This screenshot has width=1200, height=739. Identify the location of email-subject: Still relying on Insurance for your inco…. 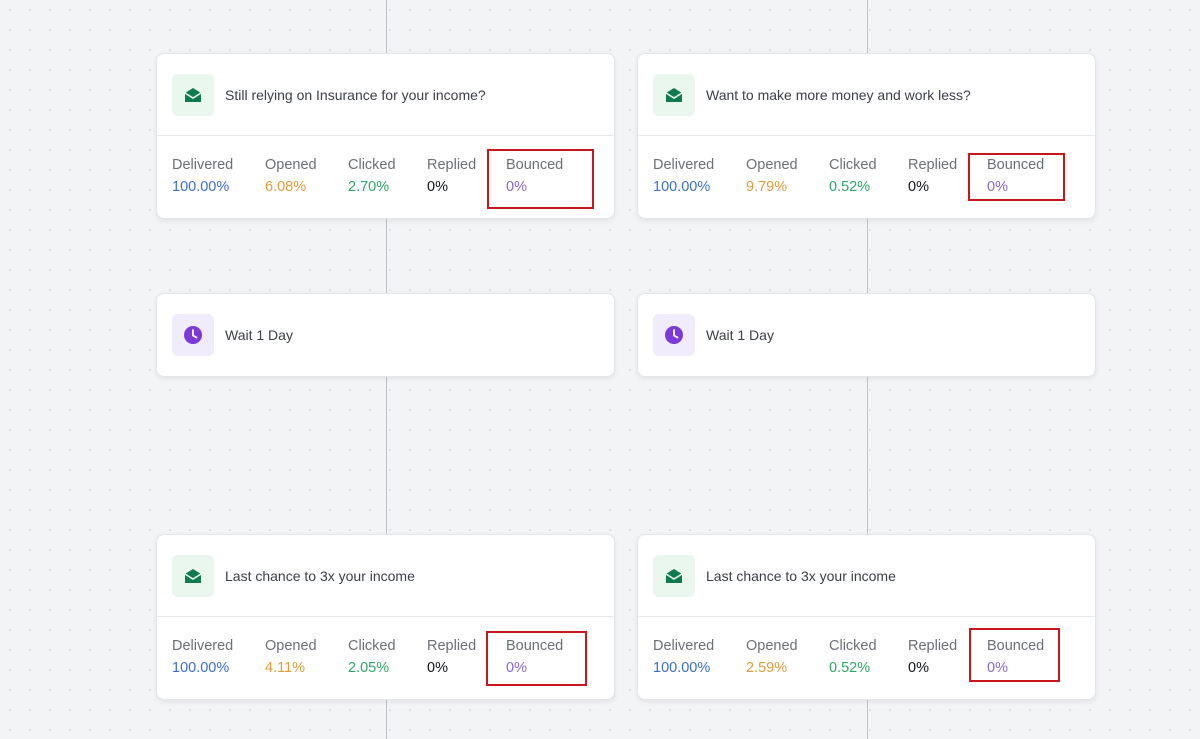
(355, 94).